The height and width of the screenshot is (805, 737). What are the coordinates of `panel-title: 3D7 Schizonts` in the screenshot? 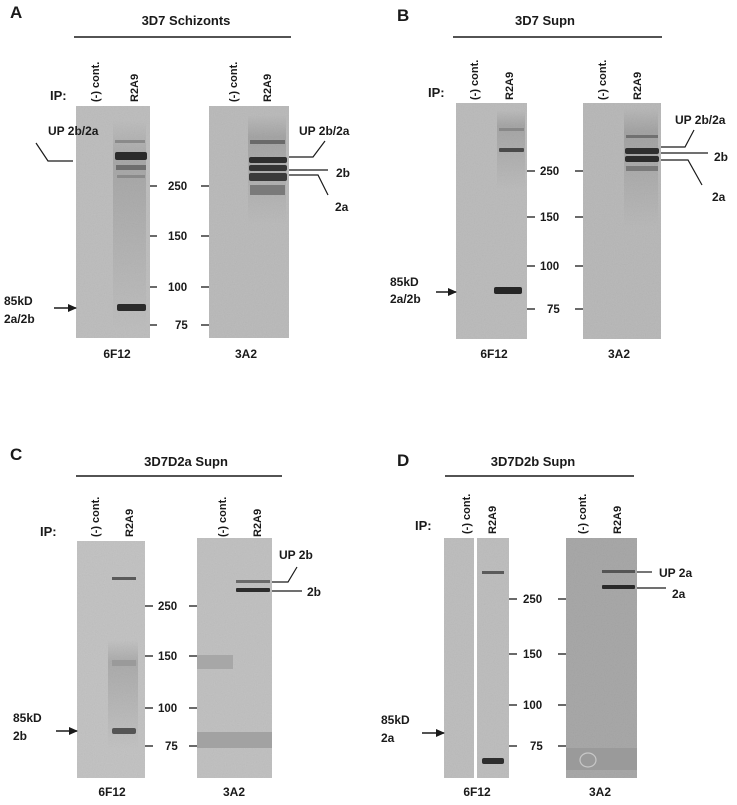 It's located at (186, 20).